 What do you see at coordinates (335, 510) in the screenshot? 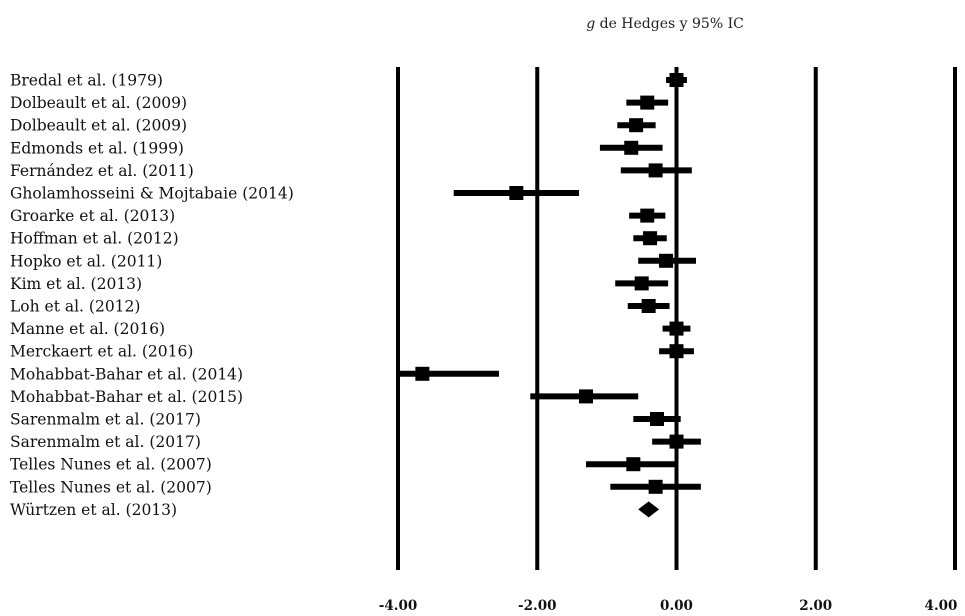
I see `study-row: Würtzen et al. (2013)` at bounding box center [335, 510].